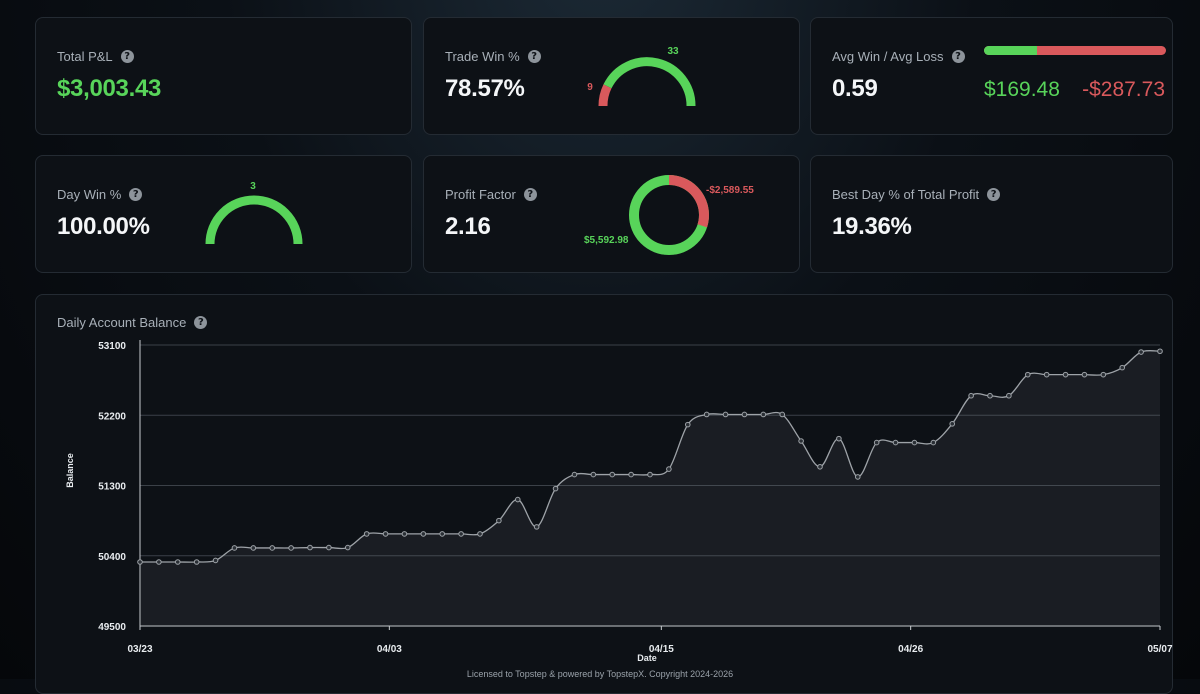 The image size is (1200, 694). I want to click on y-axis-label: Balance, so click(70, 470).